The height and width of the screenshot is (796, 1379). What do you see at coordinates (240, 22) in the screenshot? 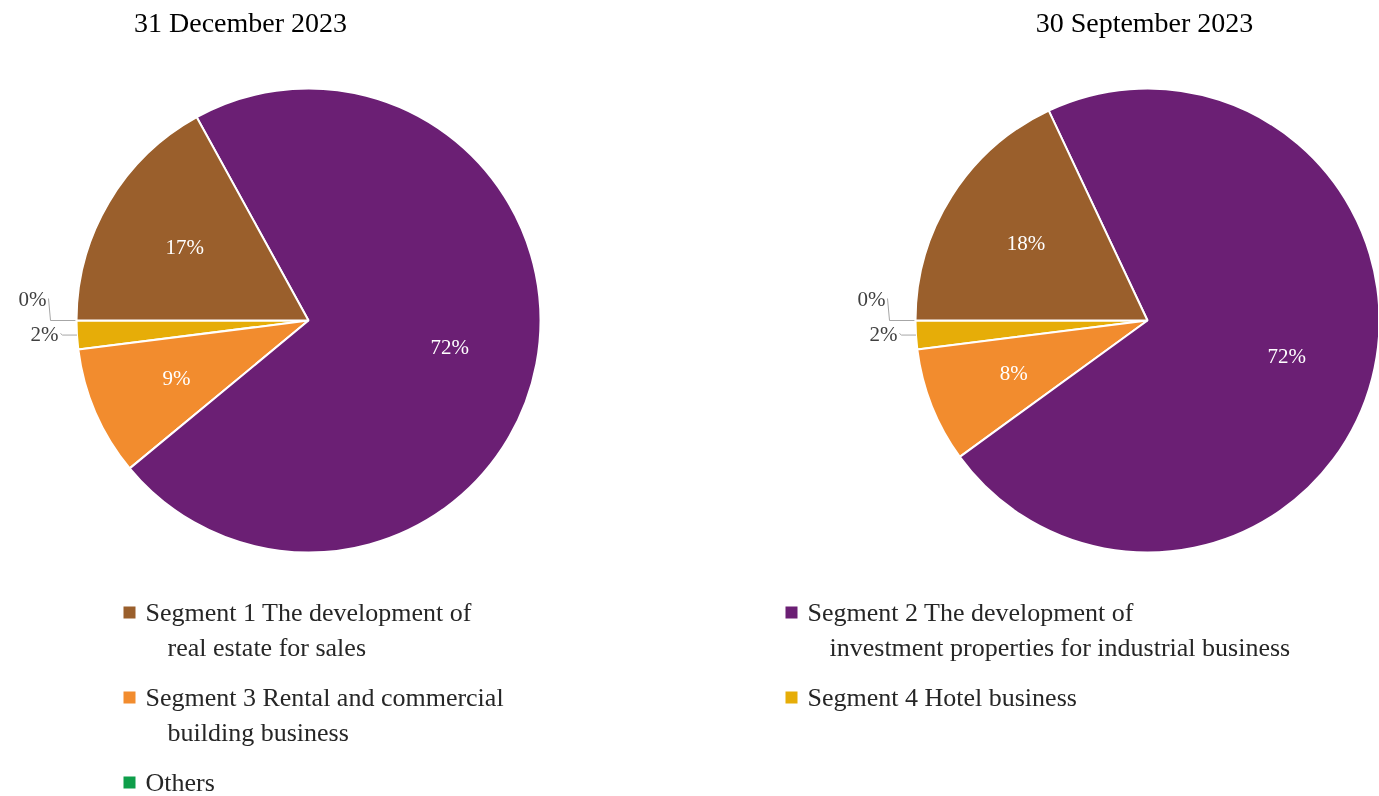
I see `chart-title: 31 December 2023` at bounding box center [240, 22].